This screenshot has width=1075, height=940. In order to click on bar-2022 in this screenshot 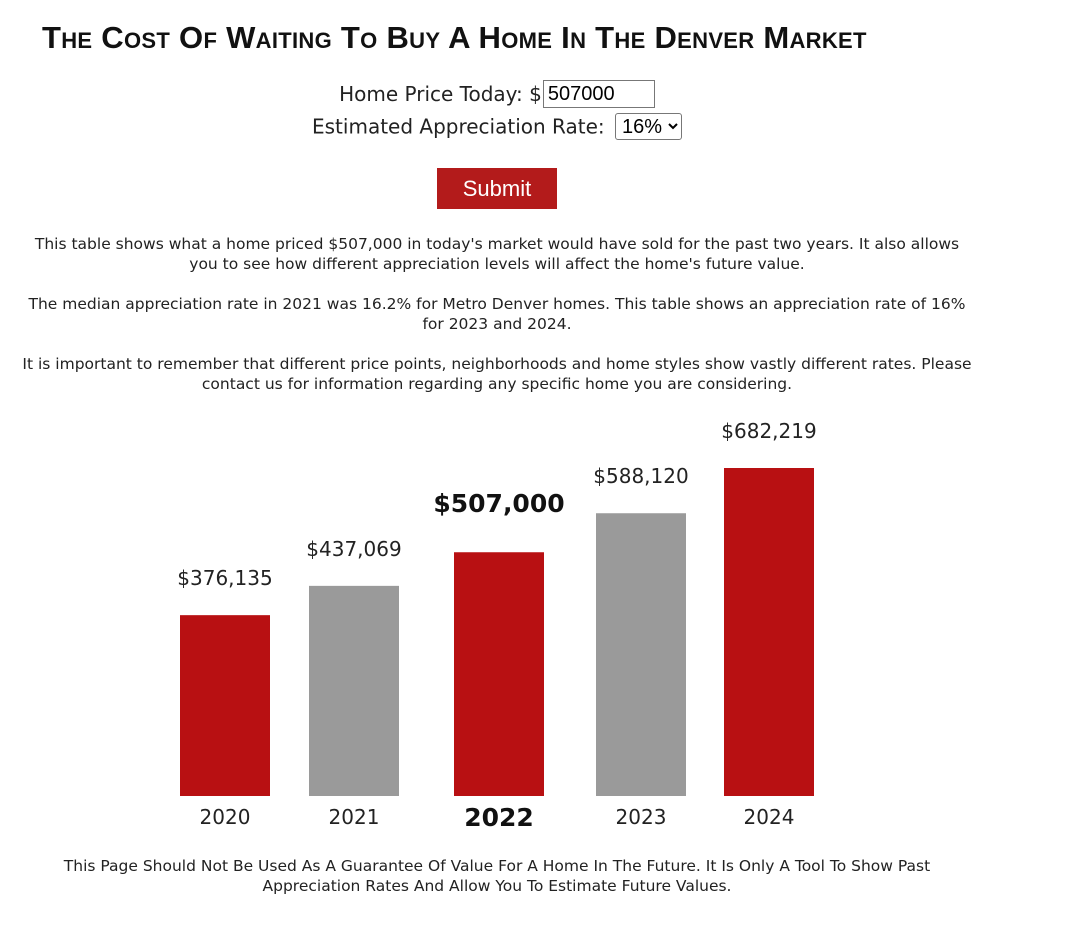, I will do `click(499, 674)`.